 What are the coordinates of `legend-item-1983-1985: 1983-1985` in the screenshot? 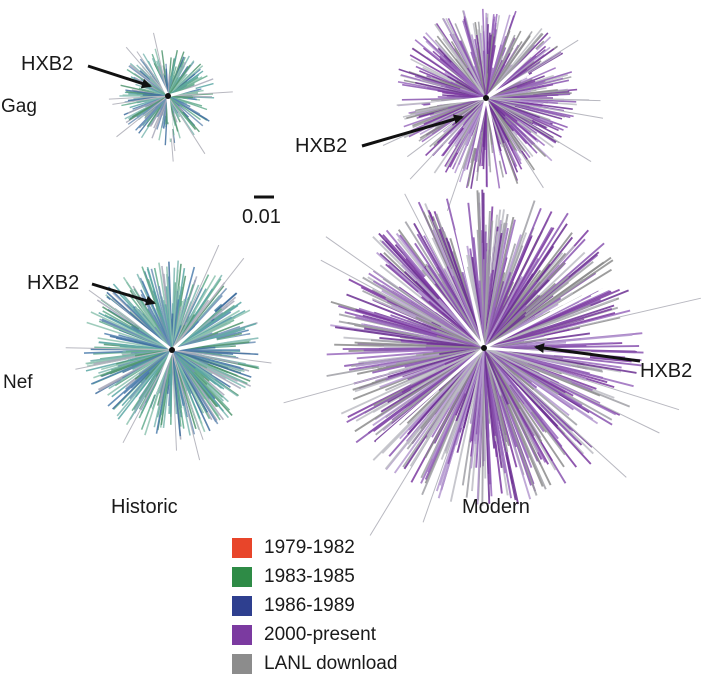 It's located at (314, 576).